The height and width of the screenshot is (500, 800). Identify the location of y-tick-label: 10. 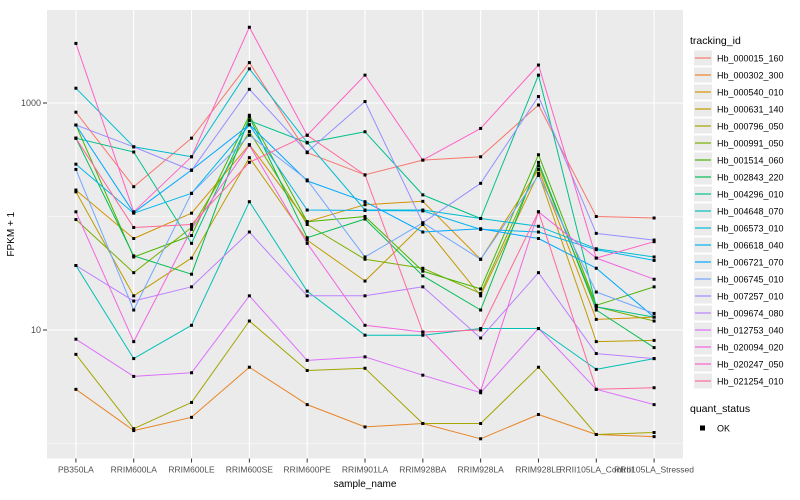
(36, 330).